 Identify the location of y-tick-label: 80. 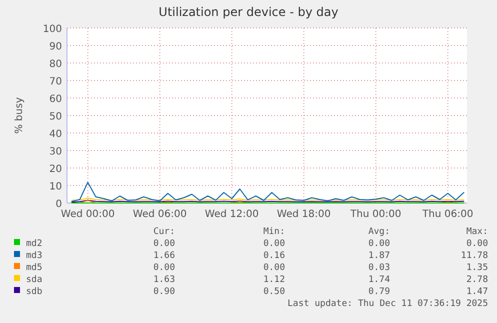
(55, 64).